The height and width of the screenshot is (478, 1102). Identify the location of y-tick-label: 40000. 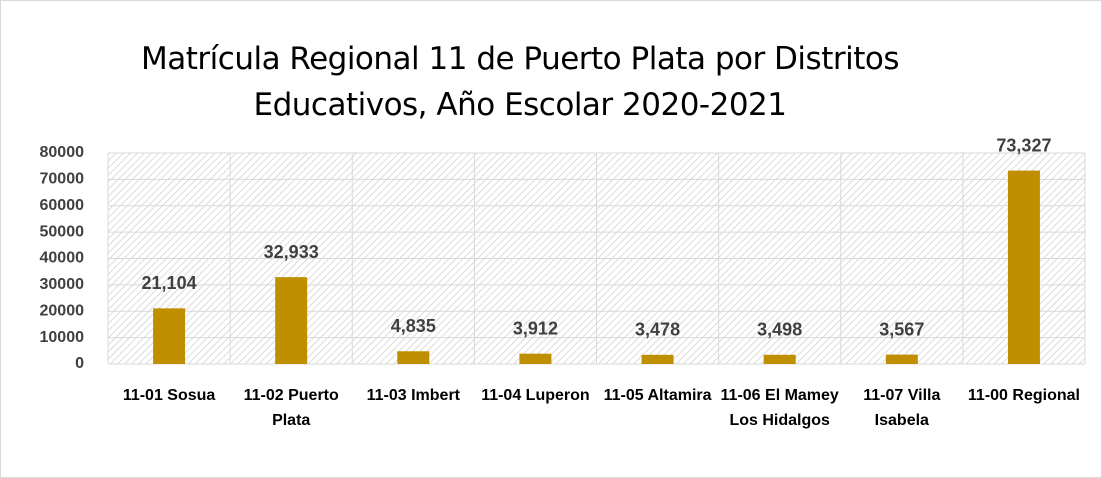
(62, 258).